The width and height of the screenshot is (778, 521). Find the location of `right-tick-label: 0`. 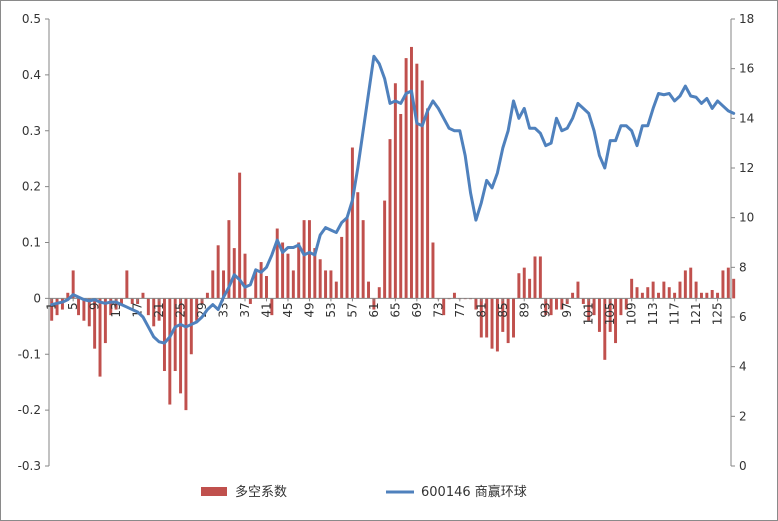

right-tick-label: 0 is located at coordinates (743, 466).